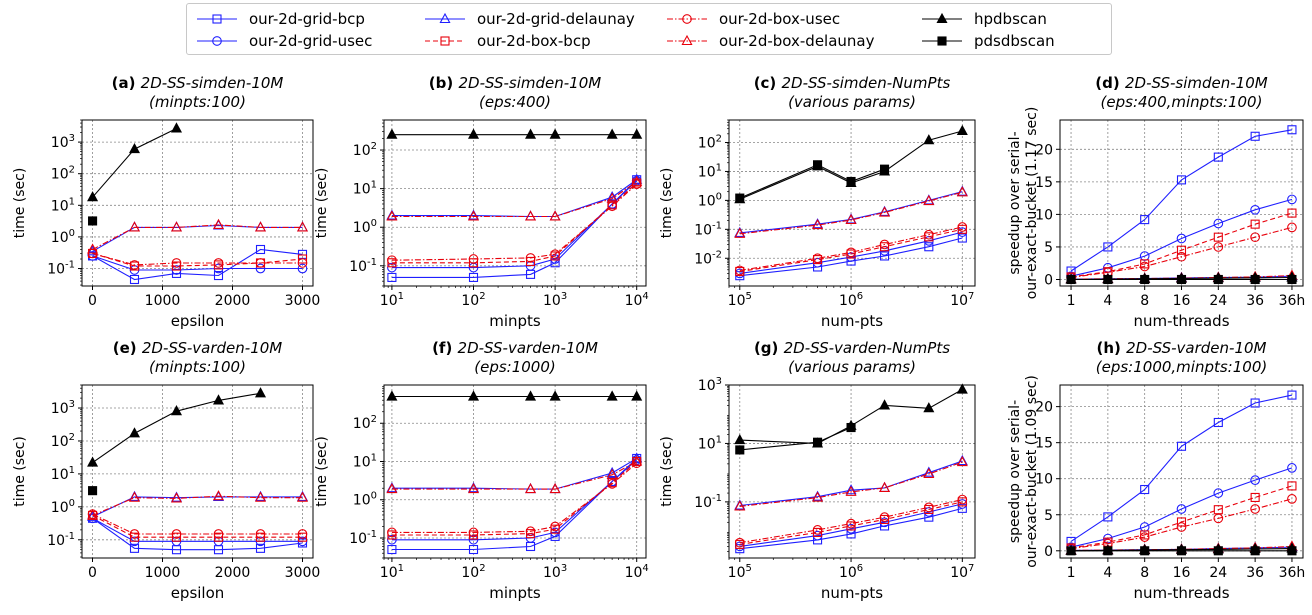 The width and height of the screenshot is (1312, 615). Describe the element at coordinates (217, 41) in the screenshot. I see `legend-marker-circle` at that location.